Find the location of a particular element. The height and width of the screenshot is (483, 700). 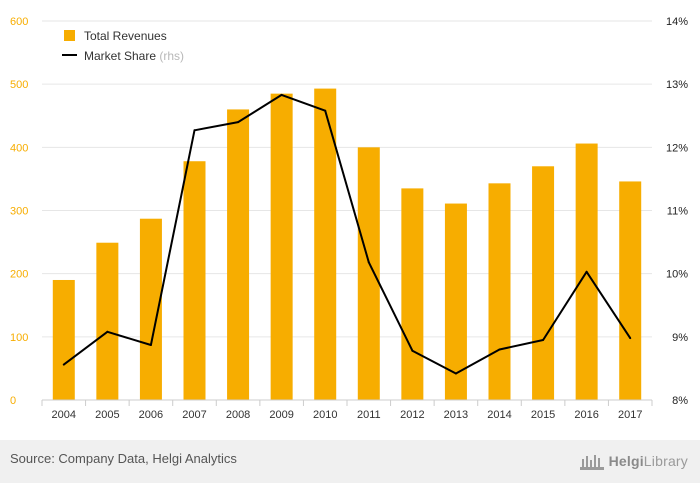

x-tick-label: 2015 is located at coordinates (543, 415).